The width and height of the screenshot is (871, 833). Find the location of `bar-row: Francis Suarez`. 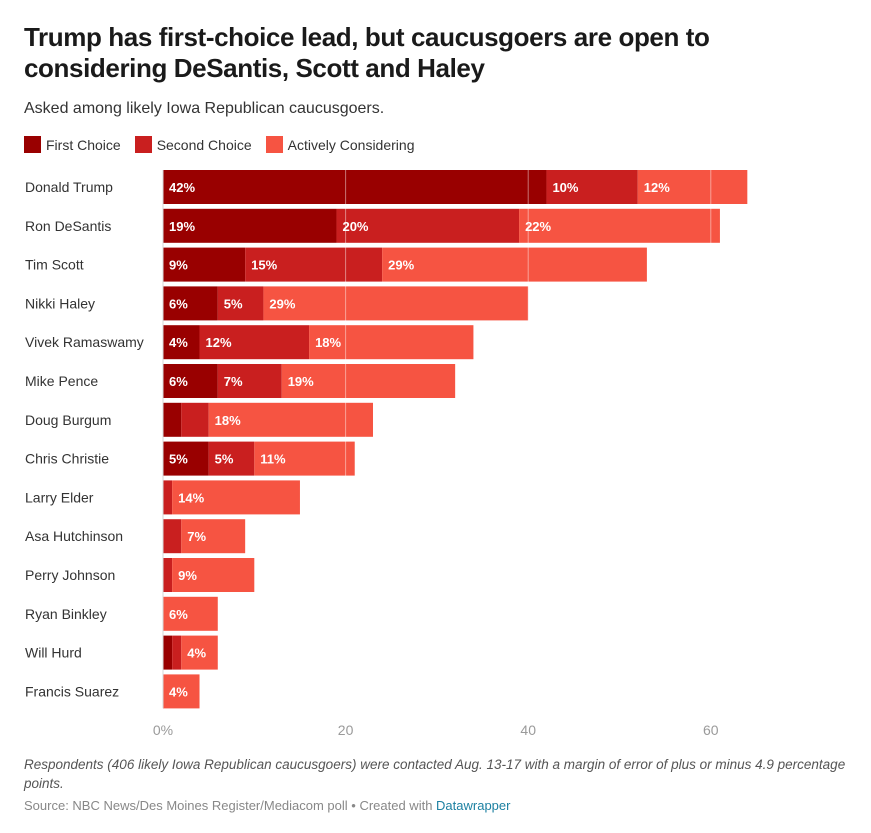

bar-row: Francis Suarez is located at coordinates (112, 691).